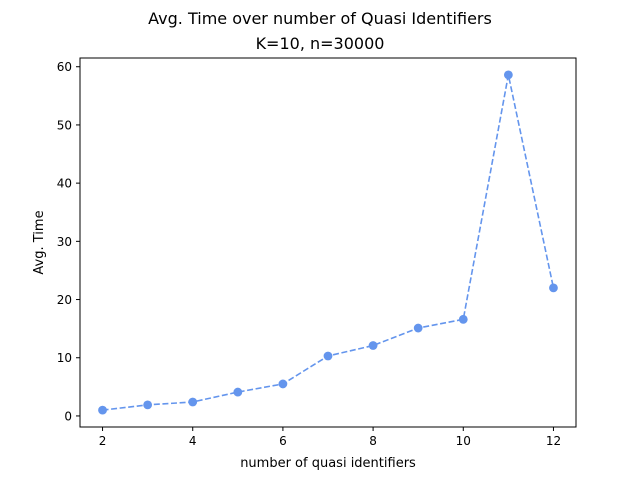 The image size is (640, 480). Describe the element at coordinates (68, 416) in the screenshot. I see `y-tick-label: 0` at that location.